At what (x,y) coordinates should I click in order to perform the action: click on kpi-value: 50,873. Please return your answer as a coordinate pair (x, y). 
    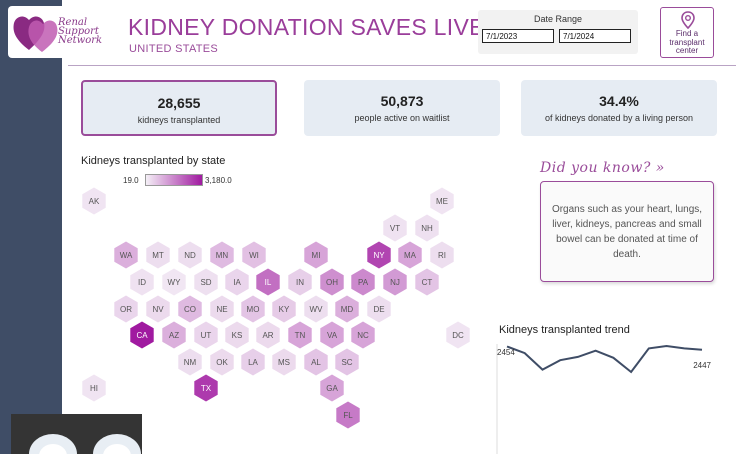
    Looking at the image, I should click on (402, 101).